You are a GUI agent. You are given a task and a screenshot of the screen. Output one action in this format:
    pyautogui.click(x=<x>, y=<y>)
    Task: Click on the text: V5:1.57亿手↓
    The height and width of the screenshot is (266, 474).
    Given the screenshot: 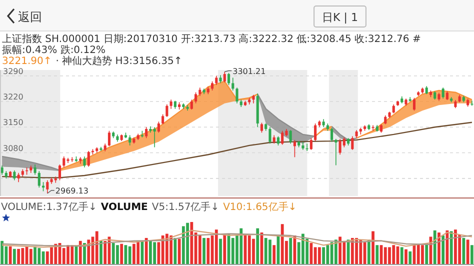 What is the action you would take?
    pyautogui.click(x=186, y=207)
    